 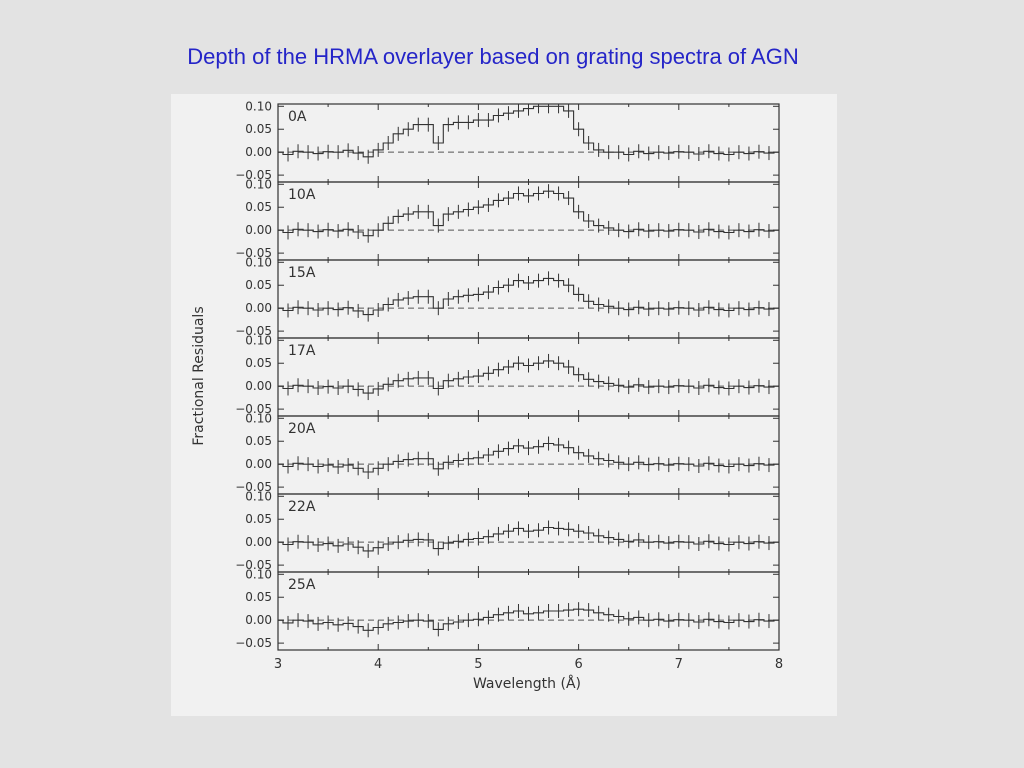 I want to click on residual-series-20A, so click(x=528, y=457).